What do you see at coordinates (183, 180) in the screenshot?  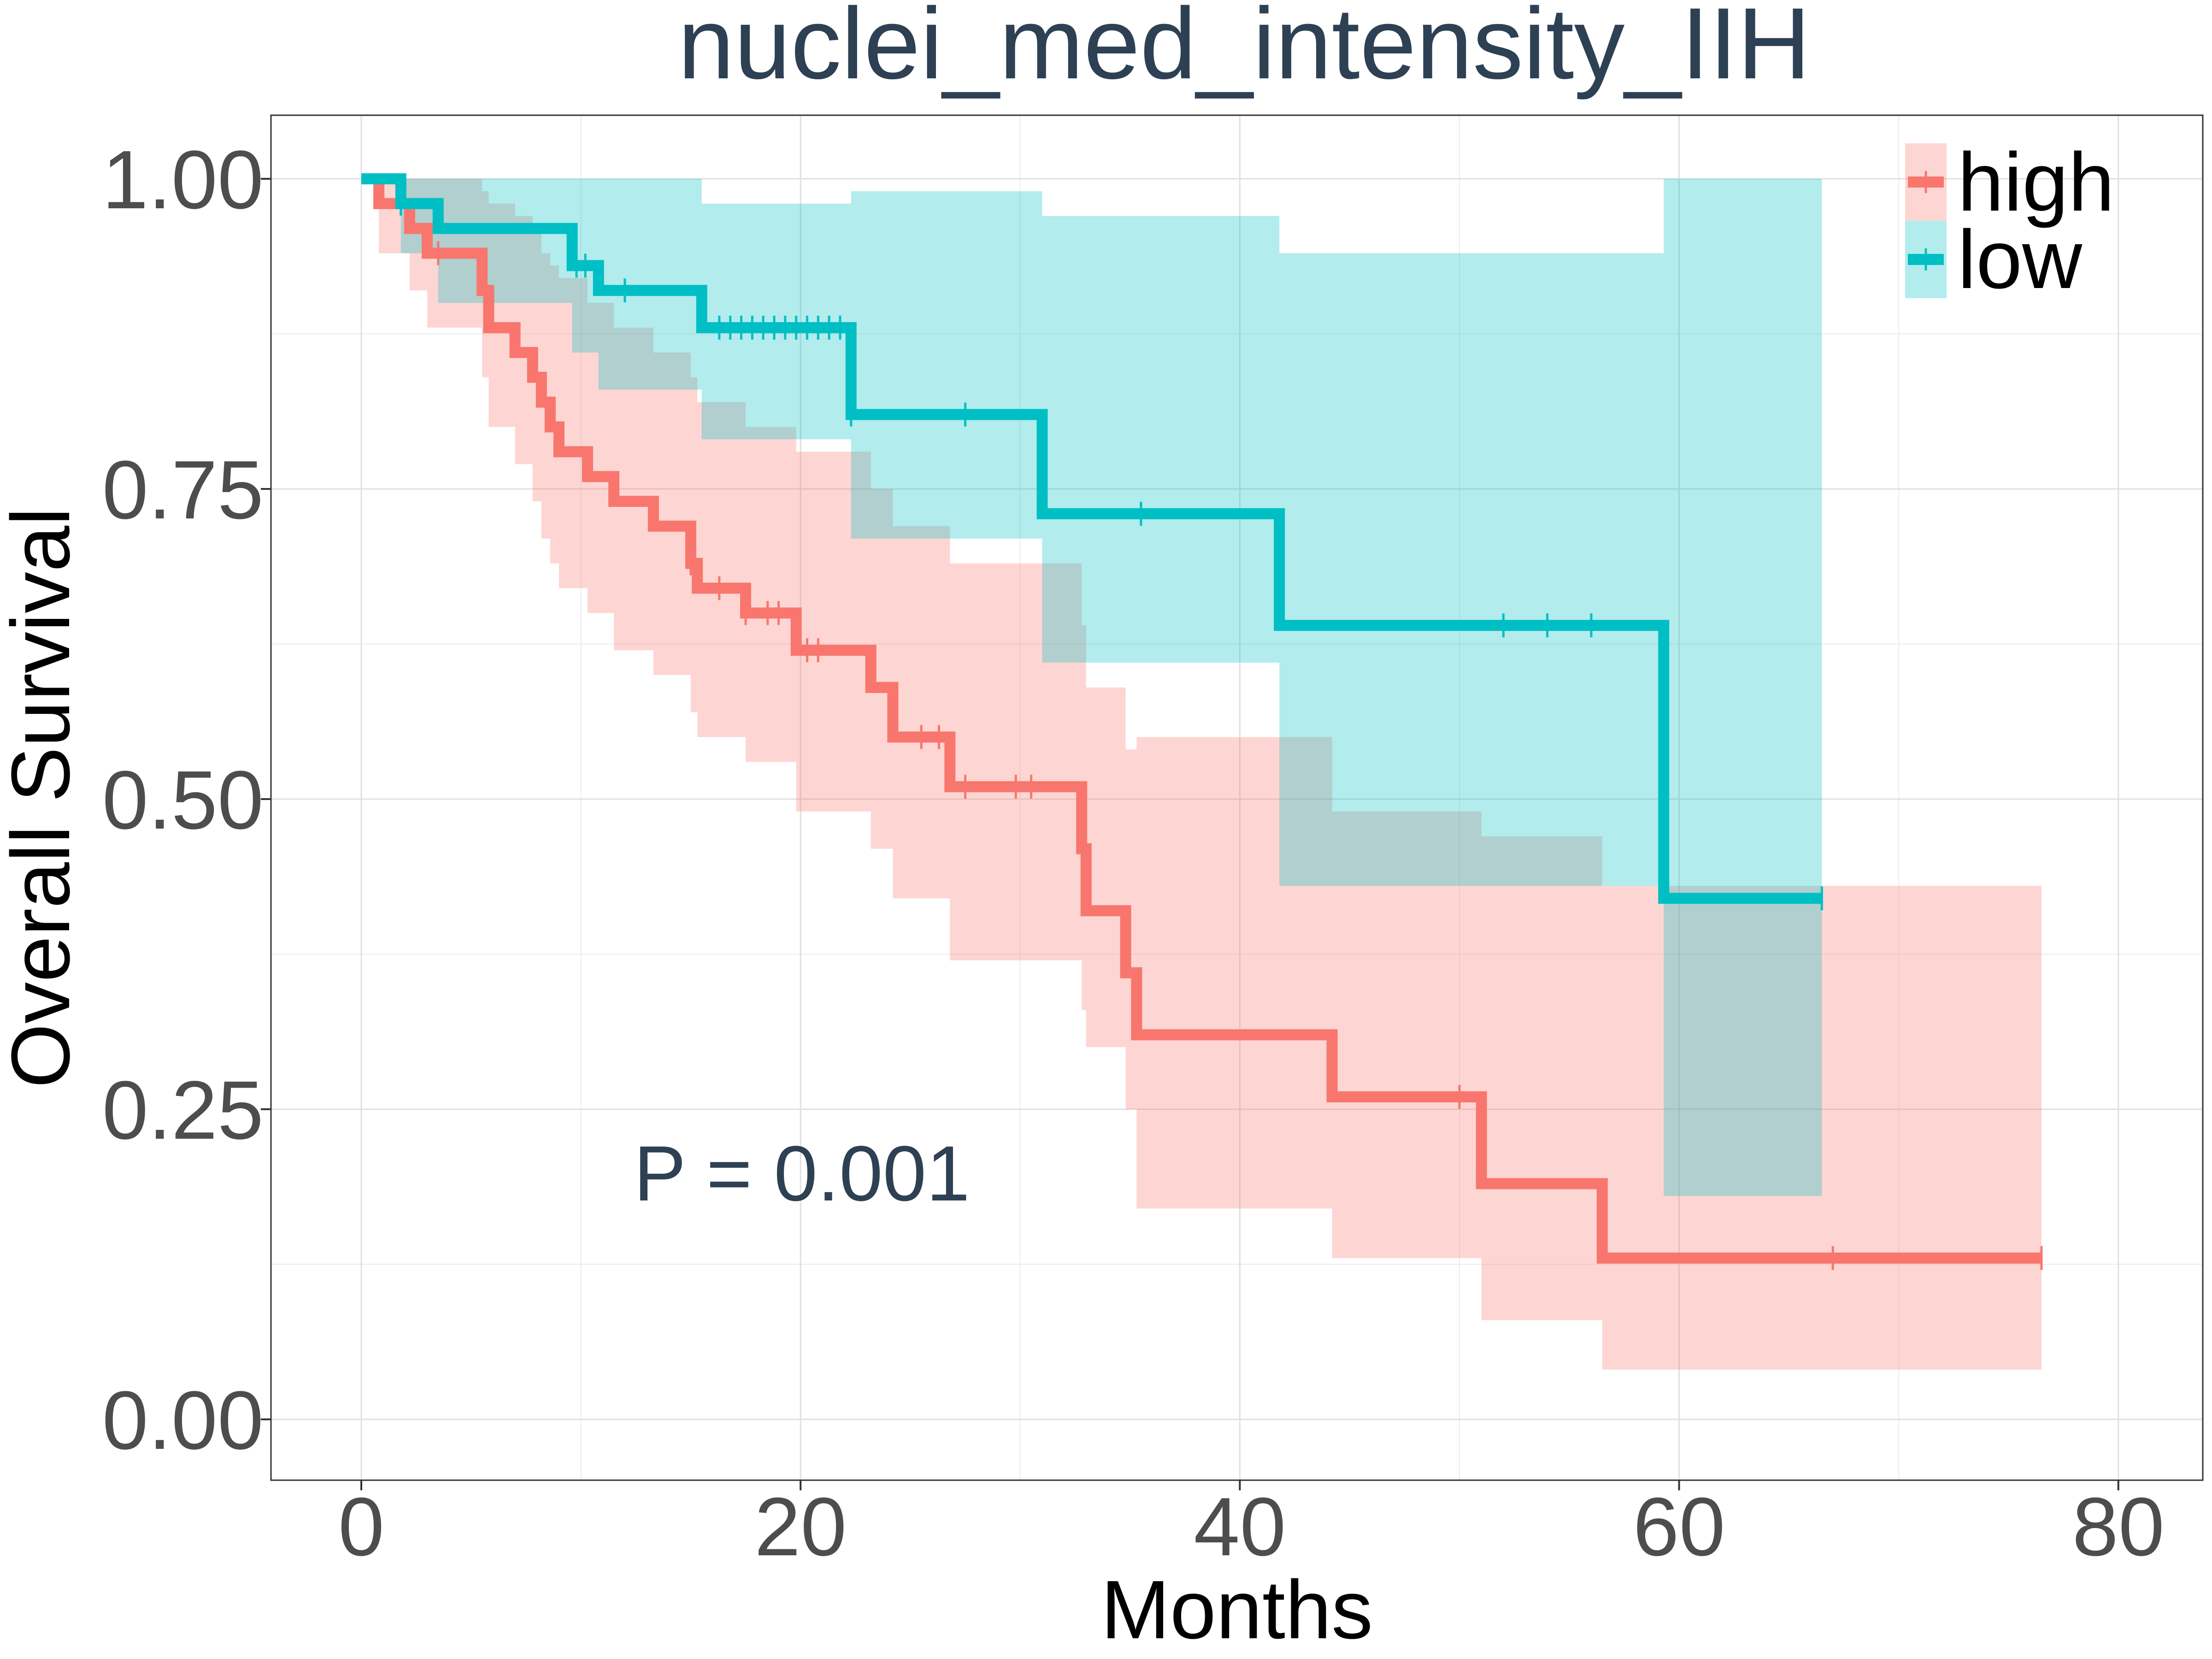 I see `y-tick-label: 1.00` at bounding box center [183, 180].